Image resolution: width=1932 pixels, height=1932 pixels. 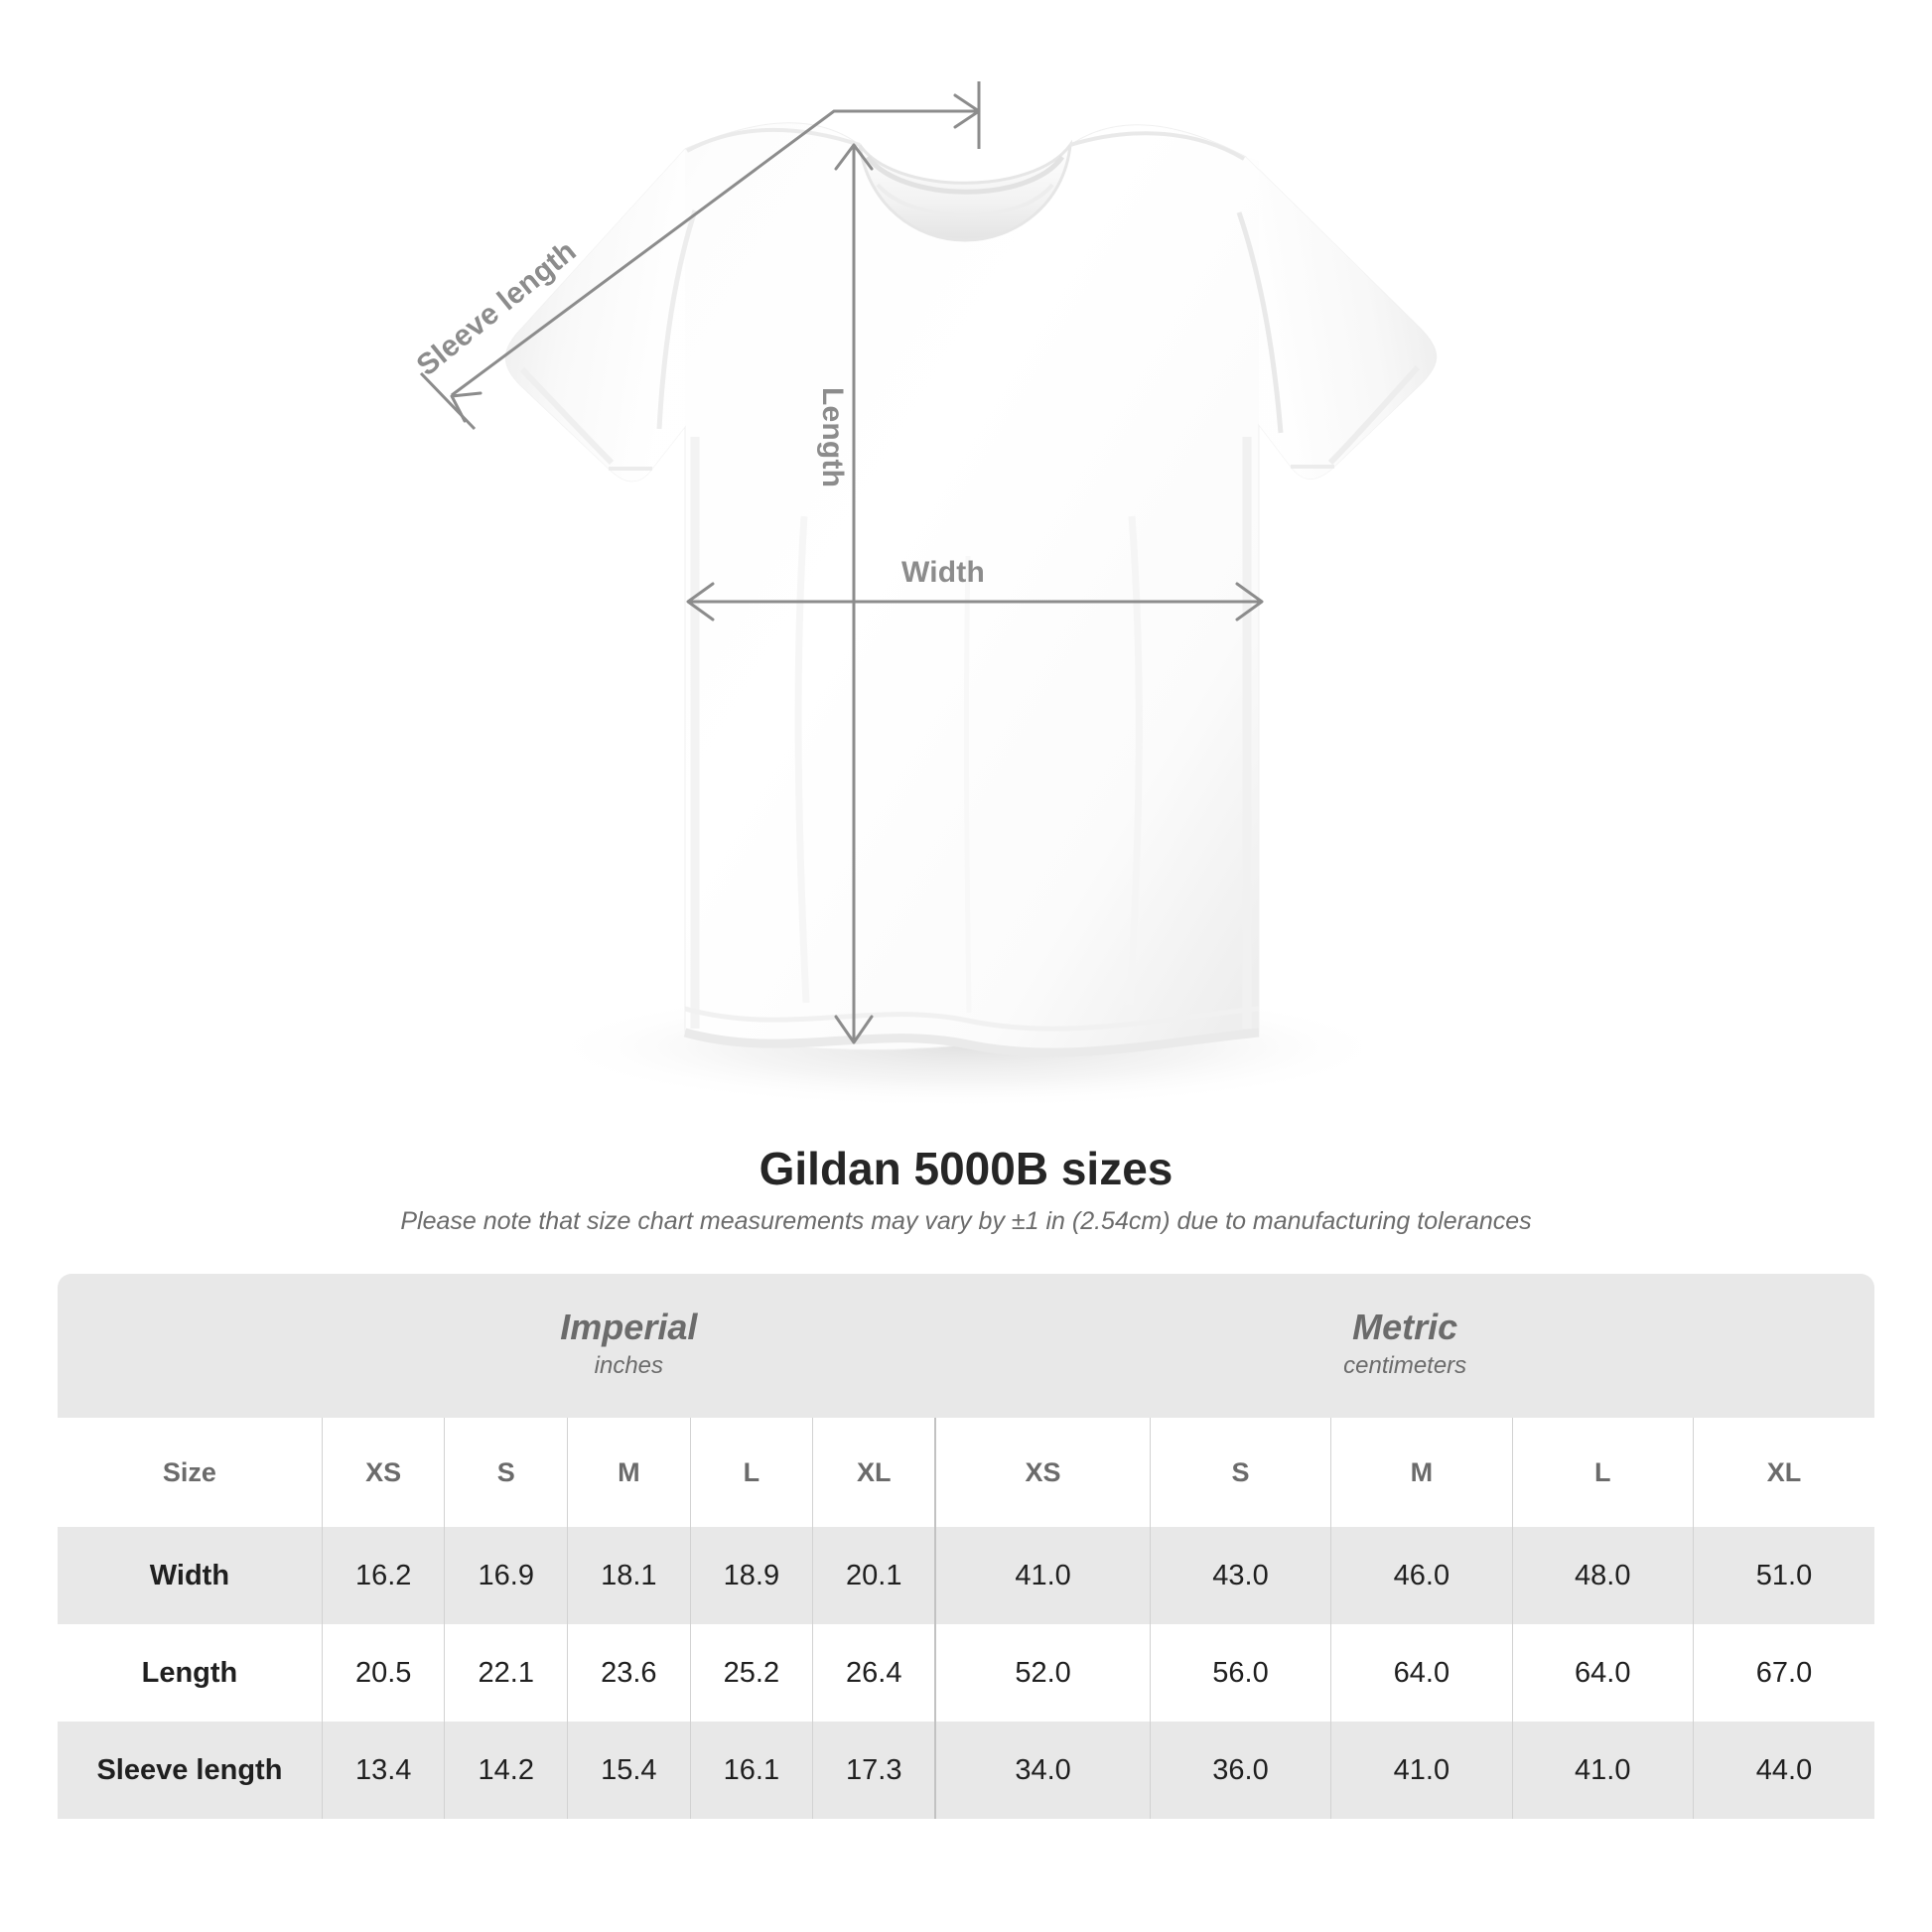 What do you see at coordinates (1783, 1472) in the screenshot?
I see `column-header-metric-xl: XL` at bounding box center [1783, 1472].